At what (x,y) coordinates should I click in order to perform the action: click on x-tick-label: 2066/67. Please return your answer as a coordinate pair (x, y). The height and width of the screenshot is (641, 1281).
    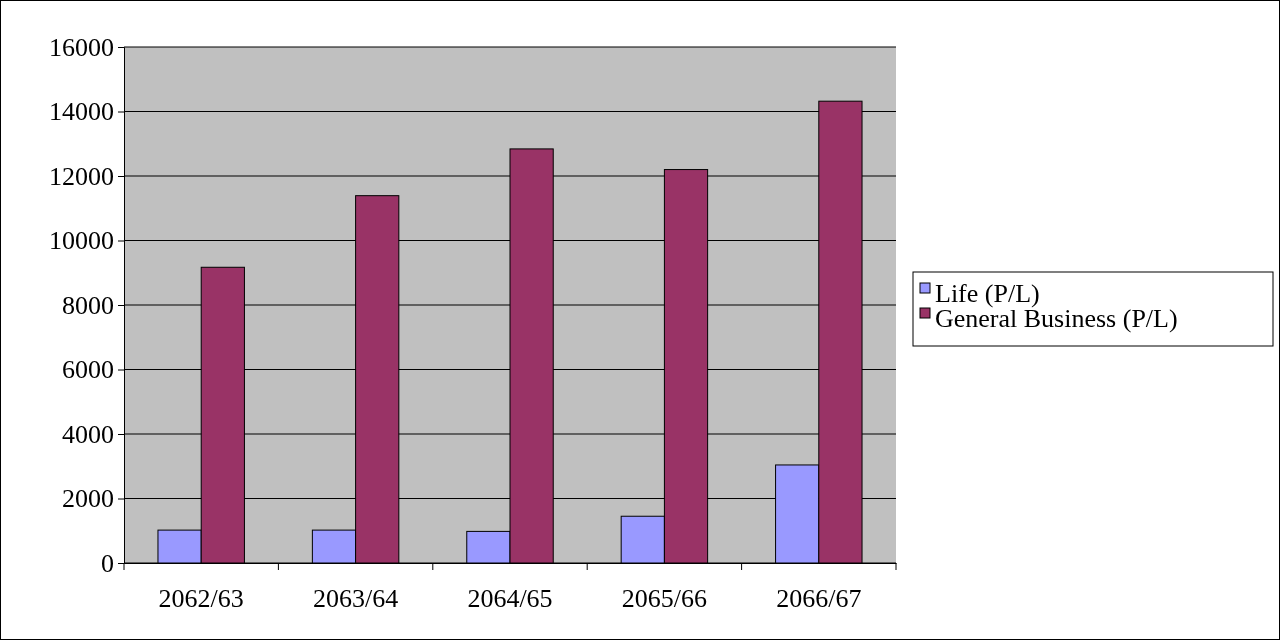
    Looking at the image, I should click on (819, 599).